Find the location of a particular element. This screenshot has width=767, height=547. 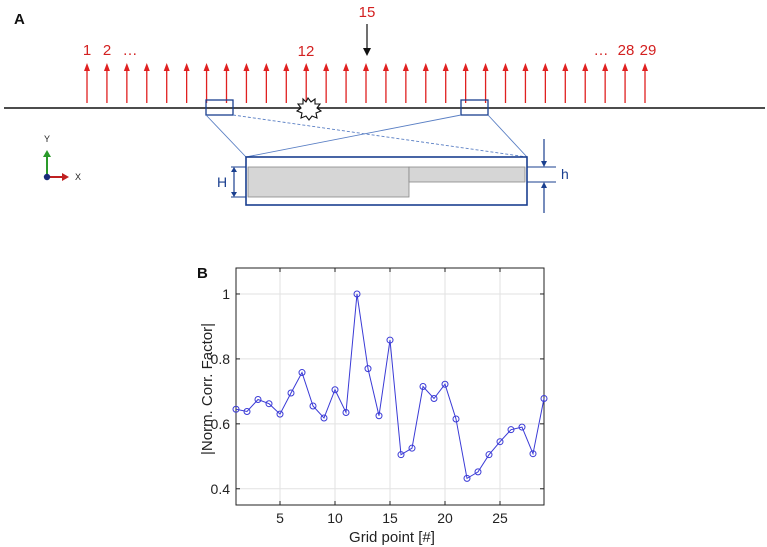

x-tick-label: 25 is located at coordinates (500, 518).